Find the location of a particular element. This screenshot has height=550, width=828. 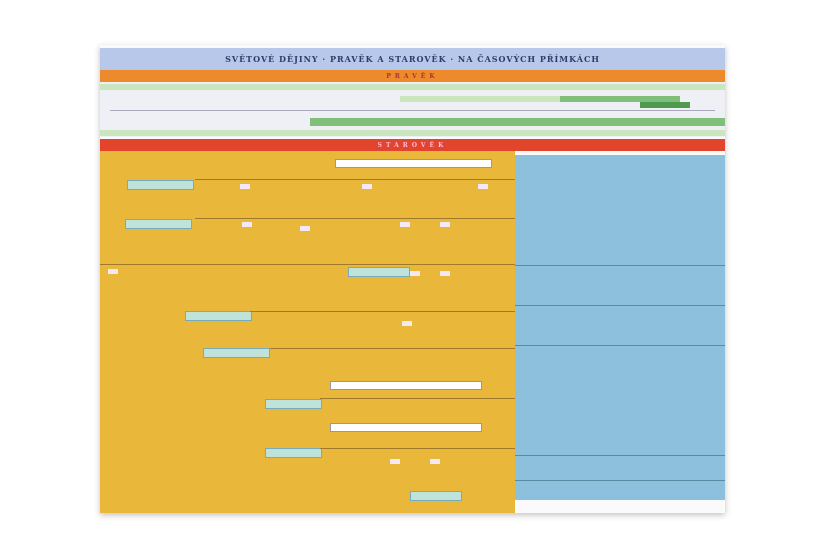

prehistory-band: PRAVĚK is located at coordinates (412, 76).